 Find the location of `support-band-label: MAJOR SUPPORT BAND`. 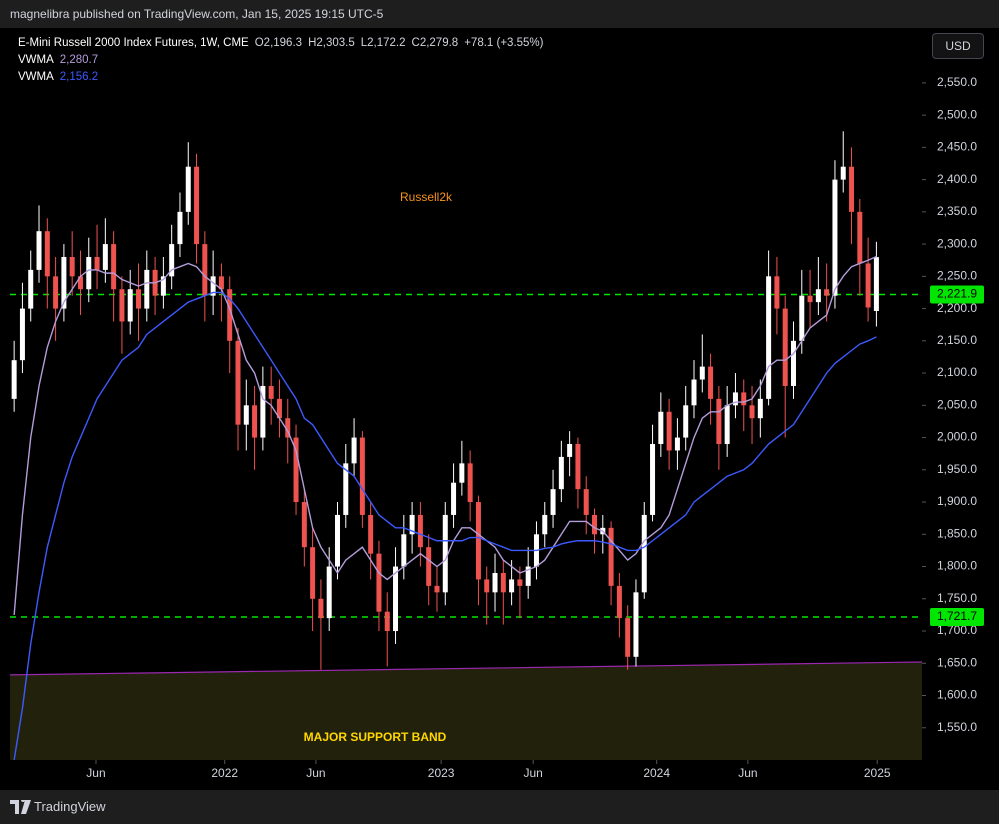

support-band-label: MAJOR SUPPORT BAND is located at coordinates (375, 737).